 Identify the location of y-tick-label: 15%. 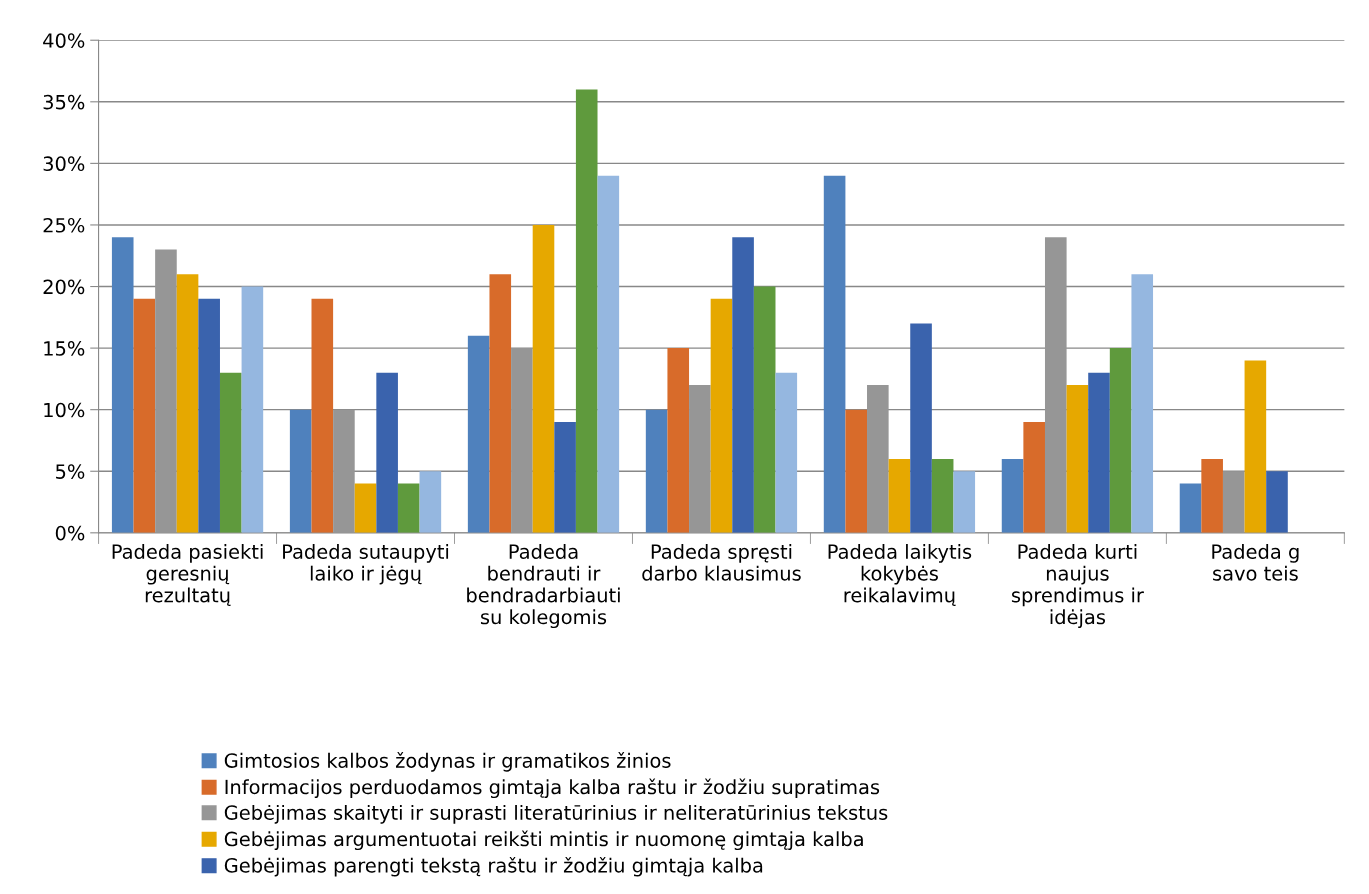
(64, 348).